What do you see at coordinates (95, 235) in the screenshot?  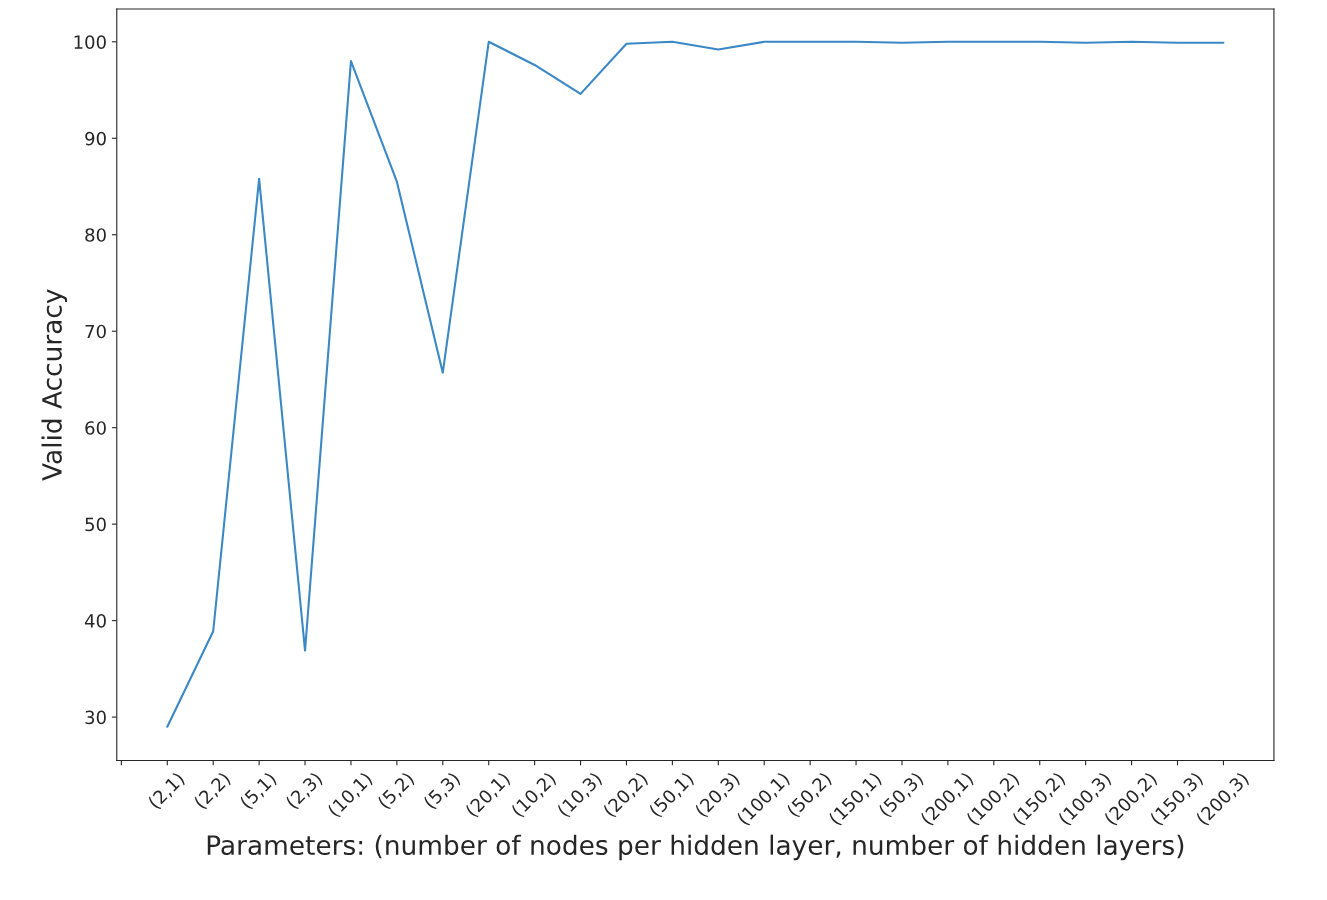 I see `y-tick-label: 80` at bounding box center [95, 235].